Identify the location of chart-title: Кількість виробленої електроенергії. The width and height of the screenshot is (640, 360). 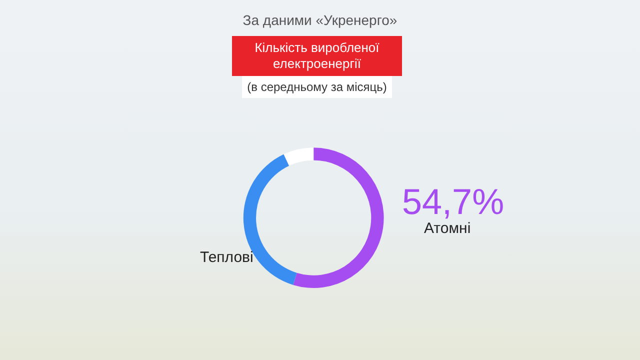
(317, 56).